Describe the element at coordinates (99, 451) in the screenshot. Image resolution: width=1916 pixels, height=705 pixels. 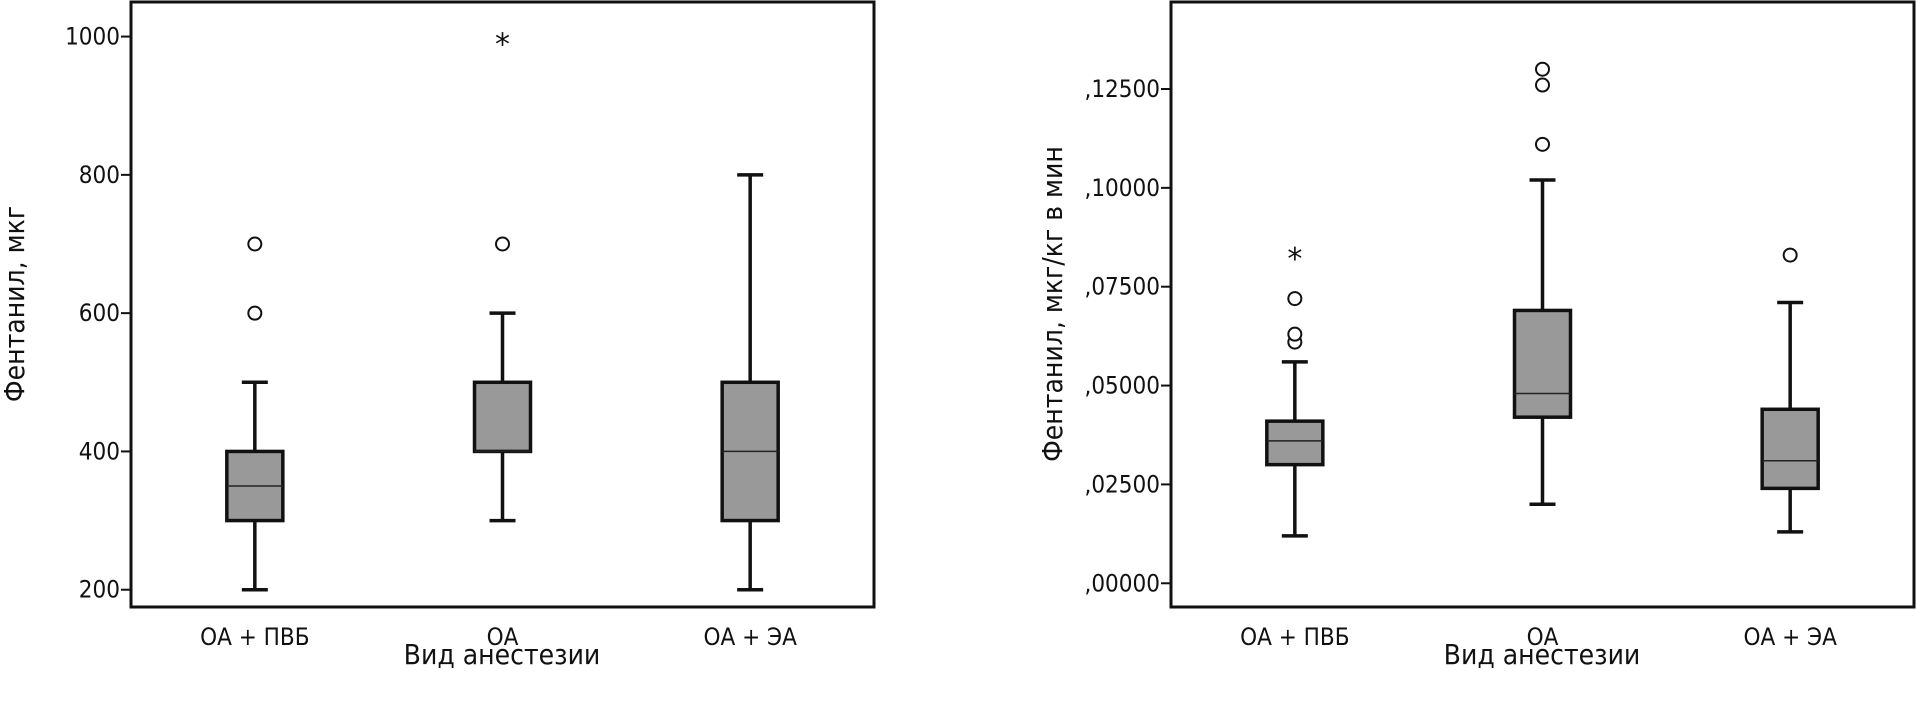
I see `y-tick-label: 400` at that location.